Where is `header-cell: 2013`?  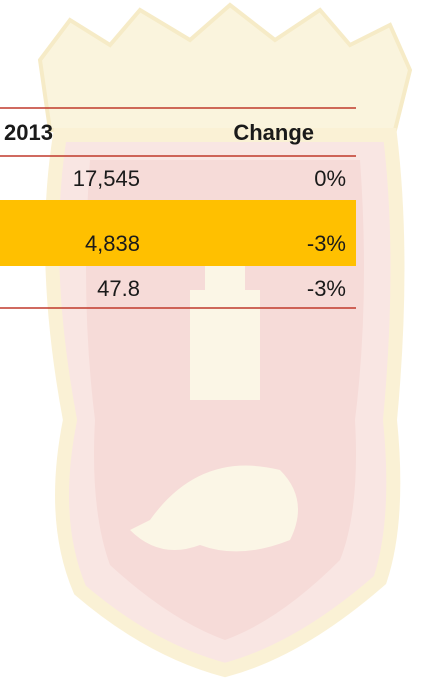
header-cell: 2013 is located at coordinates (28, 132).